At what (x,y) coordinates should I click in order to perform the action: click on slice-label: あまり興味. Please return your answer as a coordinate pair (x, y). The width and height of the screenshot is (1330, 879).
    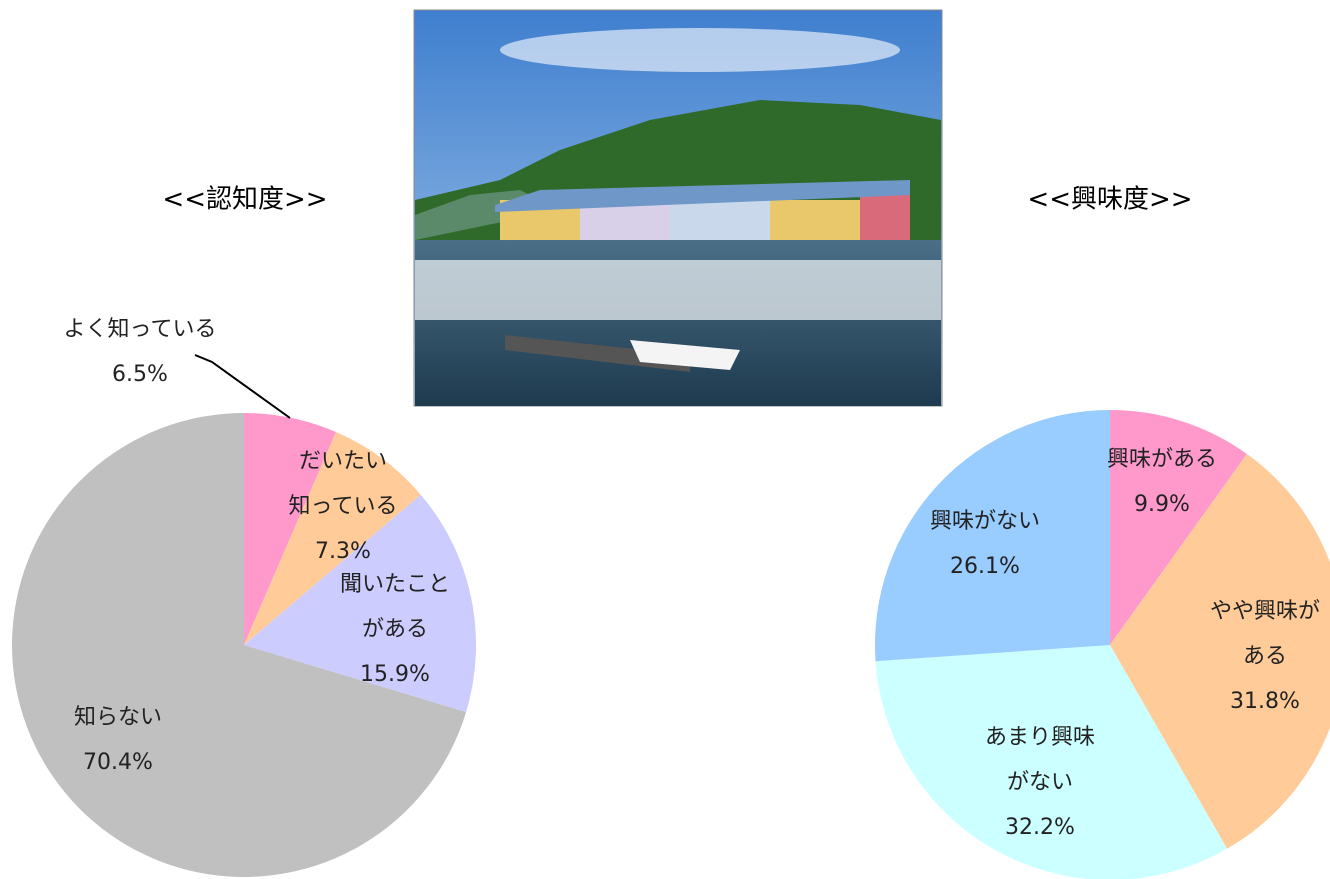
    Looking at the image, I should click on (1040, 737).